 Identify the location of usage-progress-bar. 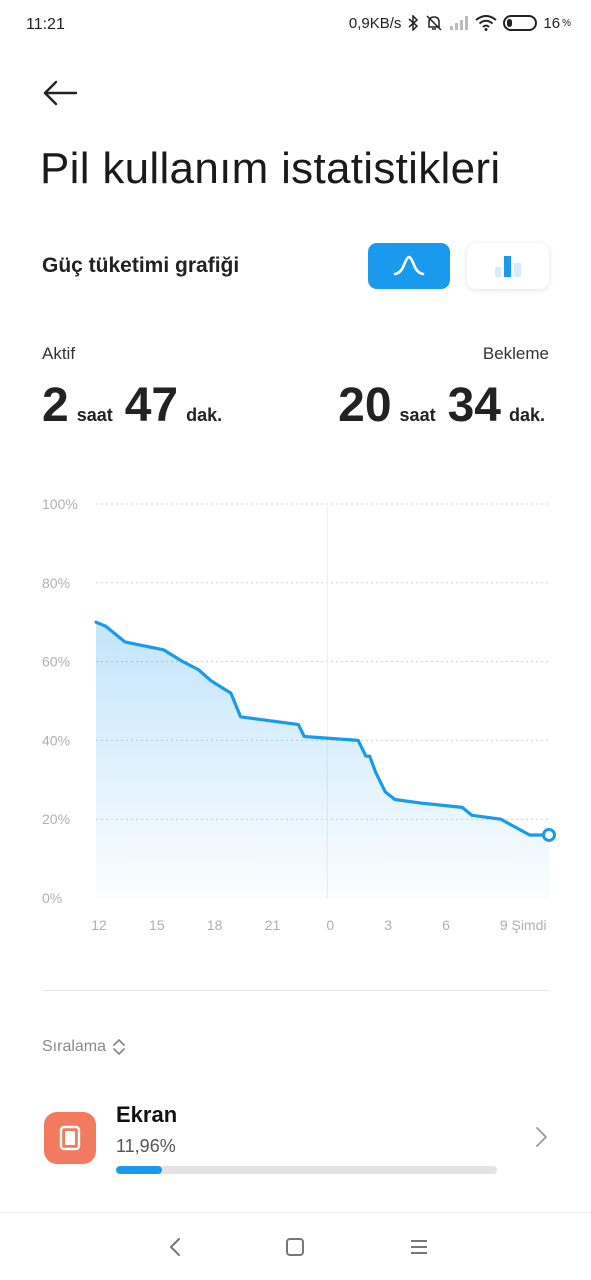
(306, 1170).